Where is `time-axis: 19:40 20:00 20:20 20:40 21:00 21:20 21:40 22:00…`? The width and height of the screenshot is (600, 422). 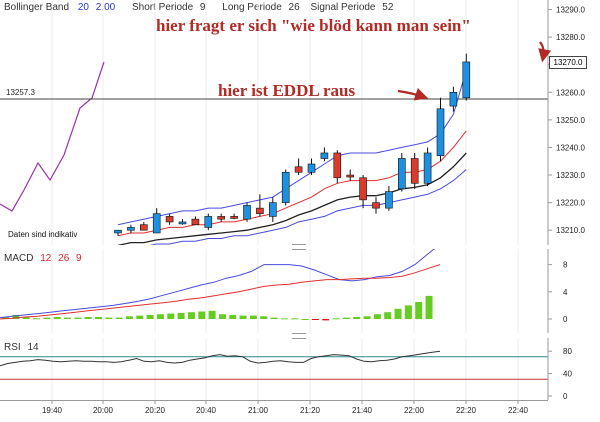 time-axis: 19:40 20:00 20:20 20:40 21:00 21:20 21:40 22:00… is located at coordinates (274, 407).